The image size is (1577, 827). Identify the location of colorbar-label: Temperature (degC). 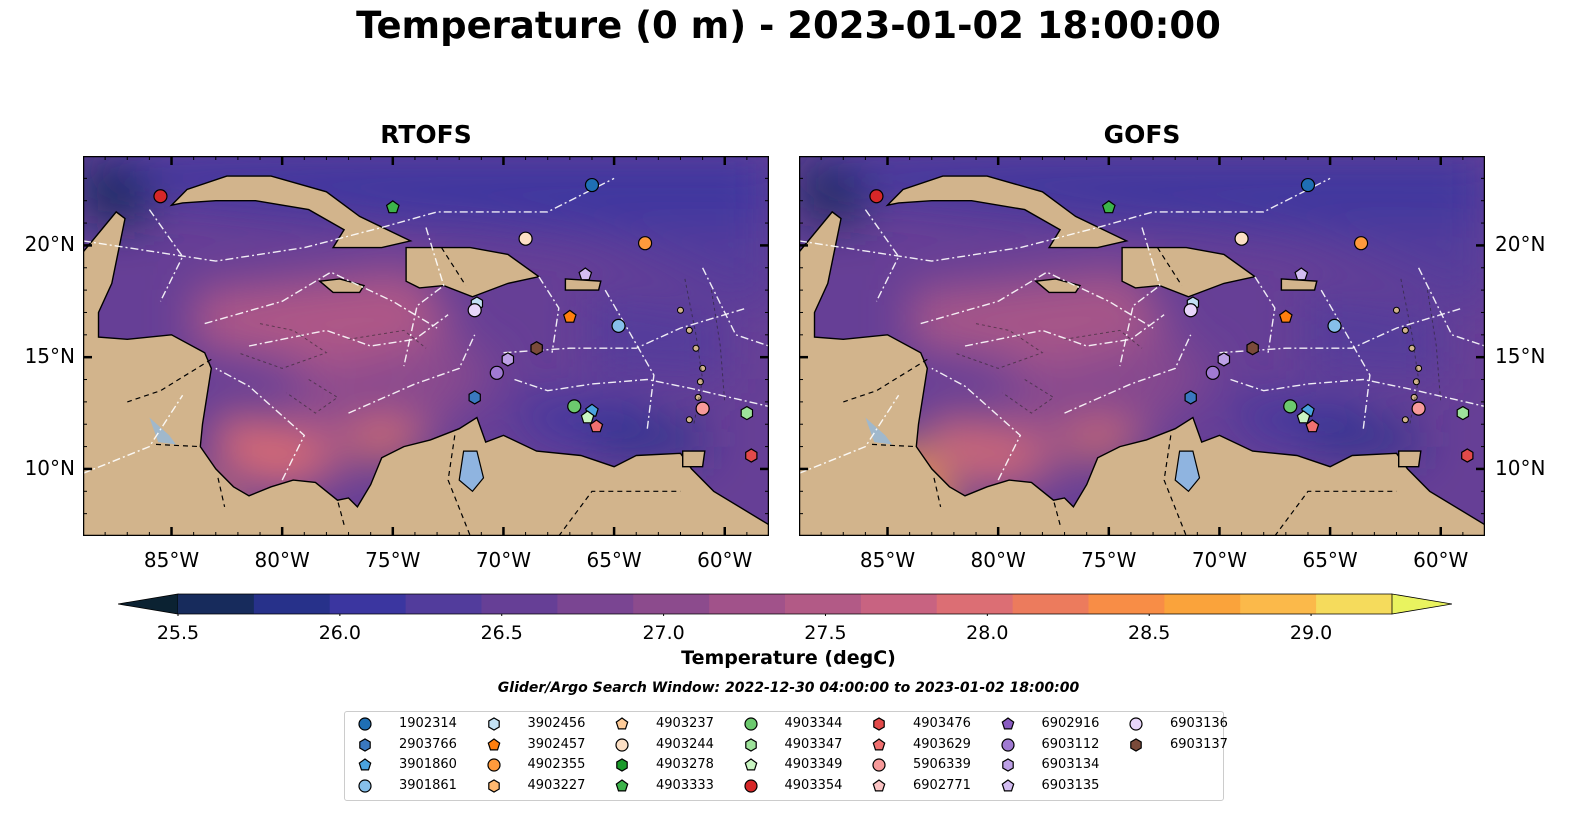
(788, 658).